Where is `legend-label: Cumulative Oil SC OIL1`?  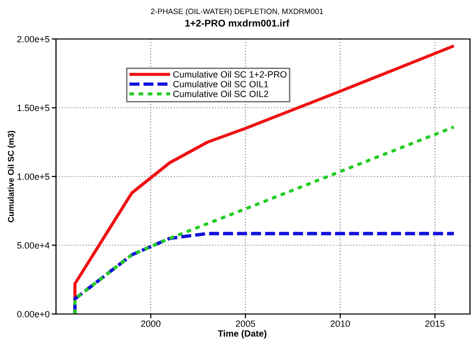 legend-label: Cumulative Oil SC OIL1 is located at coordinates (220, 84).